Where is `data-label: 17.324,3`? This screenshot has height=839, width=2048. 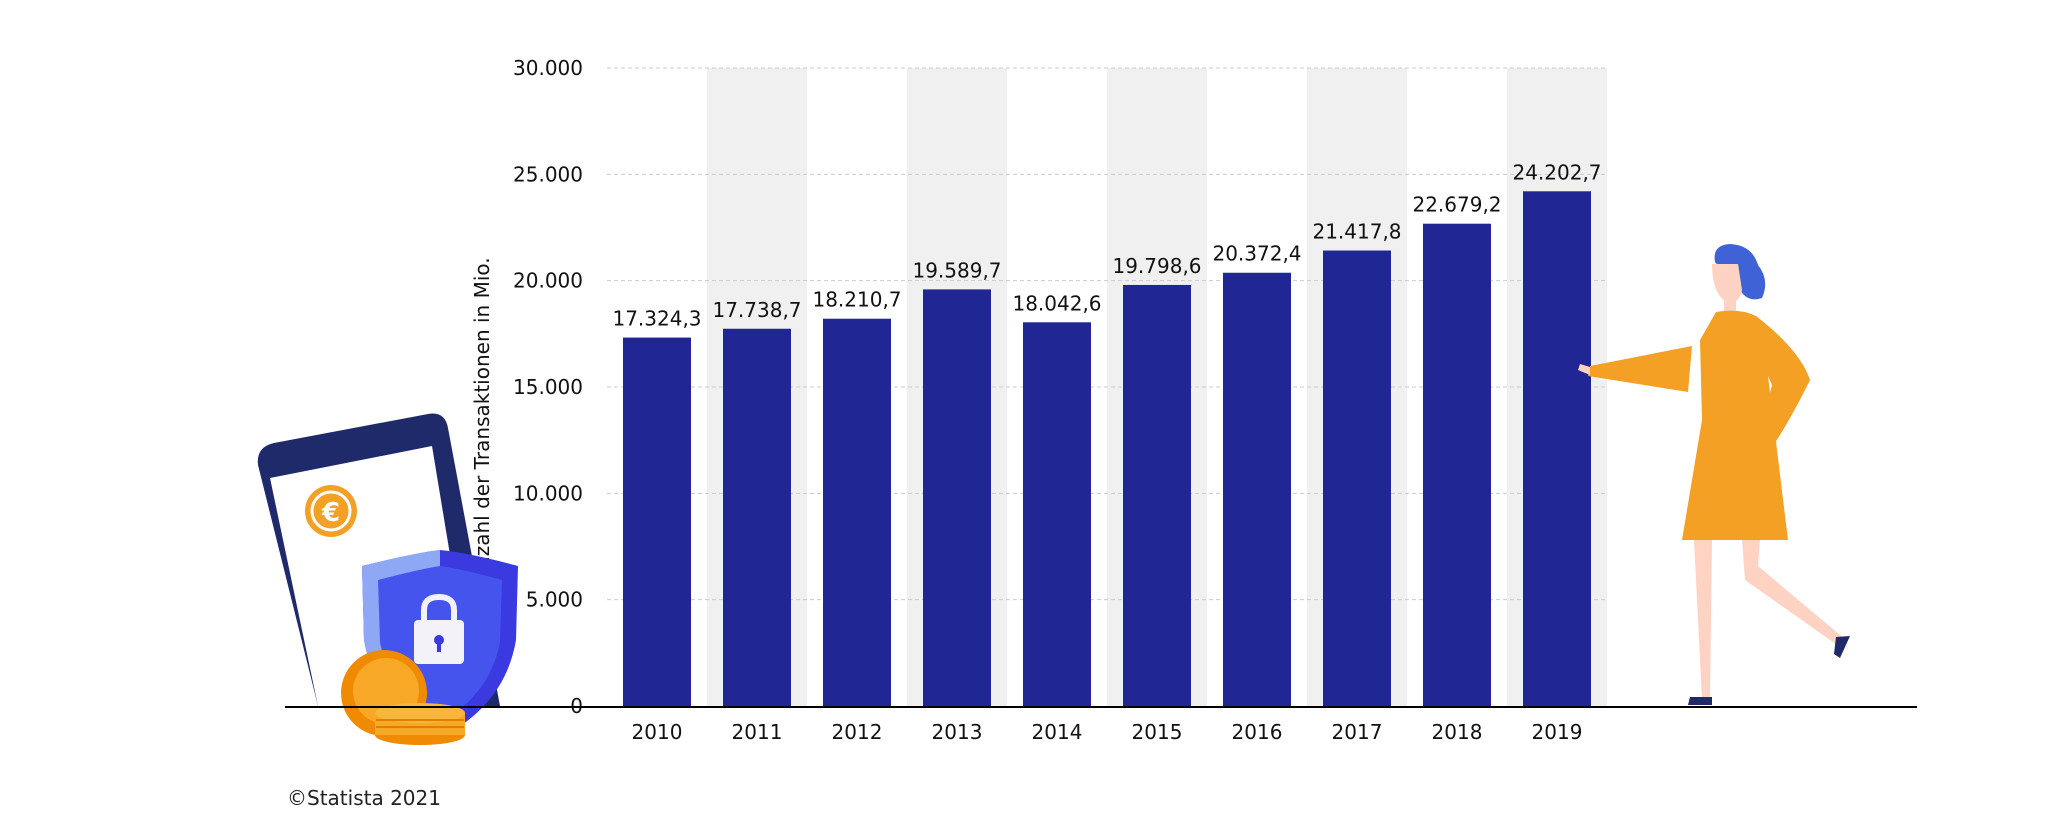 data-label: 17.324,3 is located at coordinates (656, 319).